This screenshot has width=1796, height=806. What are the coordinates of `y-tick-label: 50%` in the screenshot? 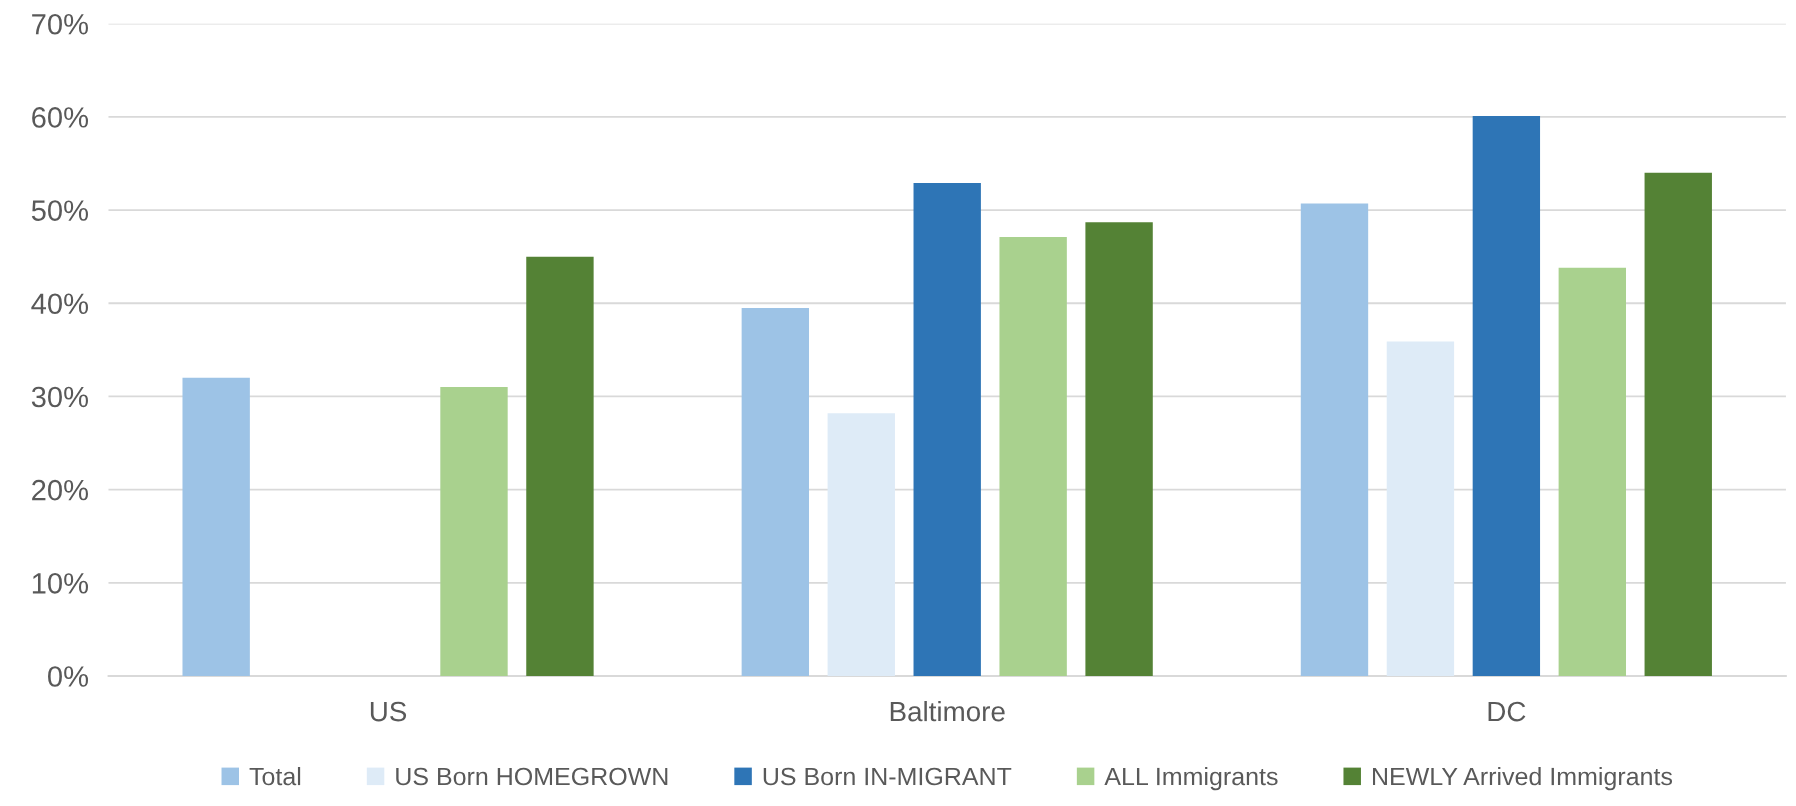 It's located at (59, 210).